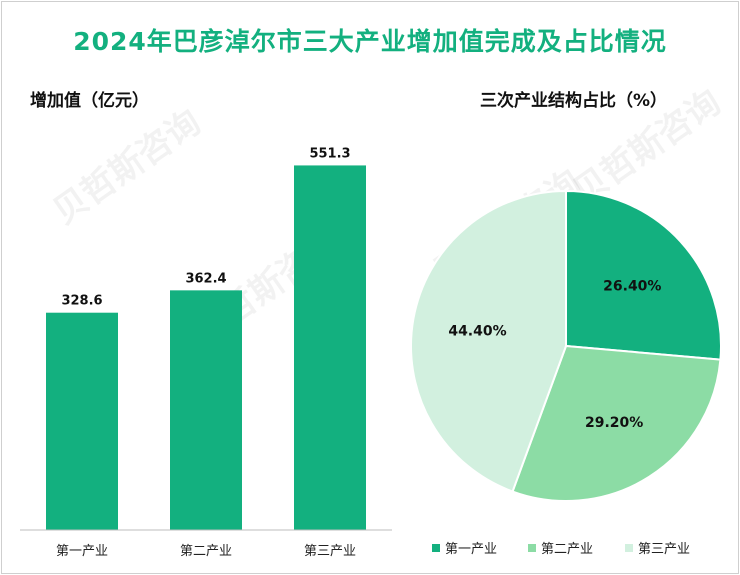 The image size is (740, 575). What do you see at coordinates (471, 549) in the screenshot?
I see `legend-label: 第一产业` at bounding box center [471, 549].